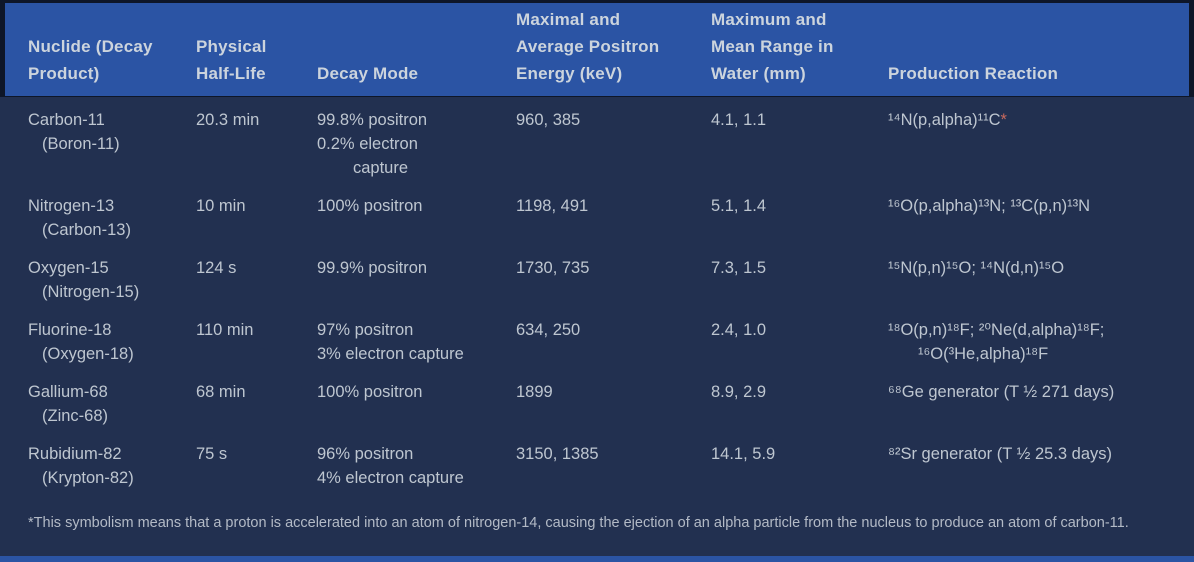  Describe the element at coordinates (739, 268) in the screenshot. I see `range-value: 7.3, 1.5` at that location.